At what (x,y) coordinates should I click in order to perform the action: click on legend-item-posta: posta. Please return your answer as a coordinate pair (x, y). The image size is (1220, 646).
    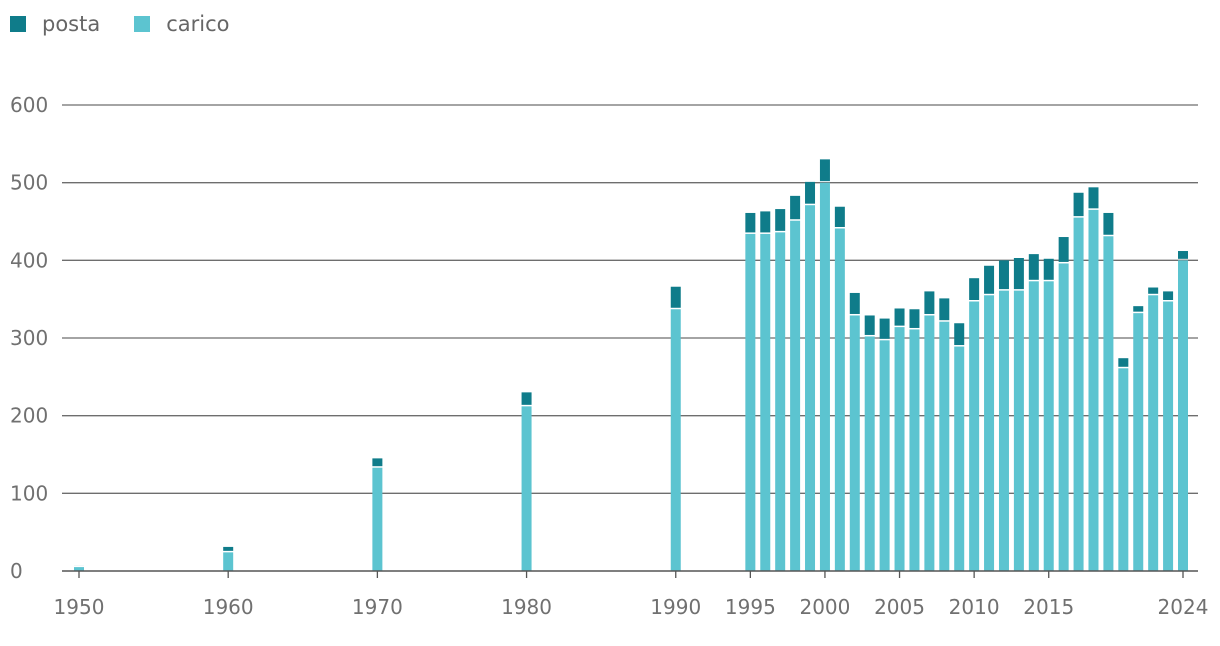
    Looking at the image, I should click on (55, 24).